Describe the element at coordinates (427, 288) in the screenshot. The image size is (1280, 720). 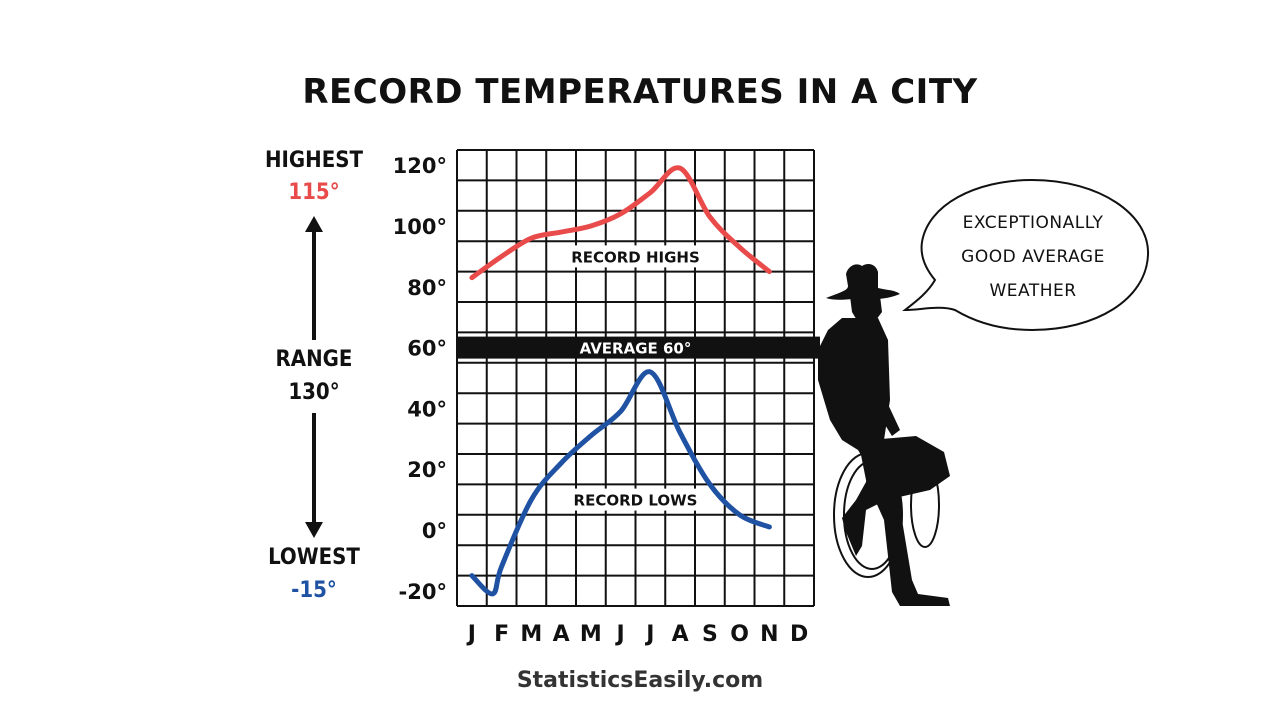
I see `y-tick-label: 80°` at that location.